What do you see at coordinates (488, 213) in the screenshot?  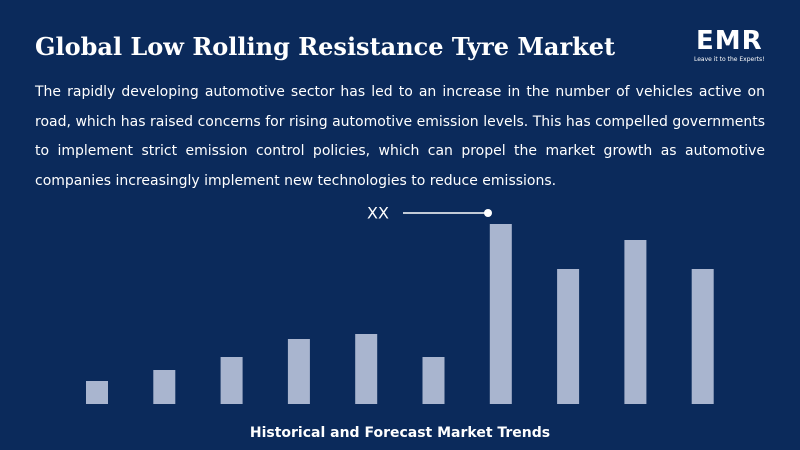 I see `annotation-dot` at bounding box center [488, 213].